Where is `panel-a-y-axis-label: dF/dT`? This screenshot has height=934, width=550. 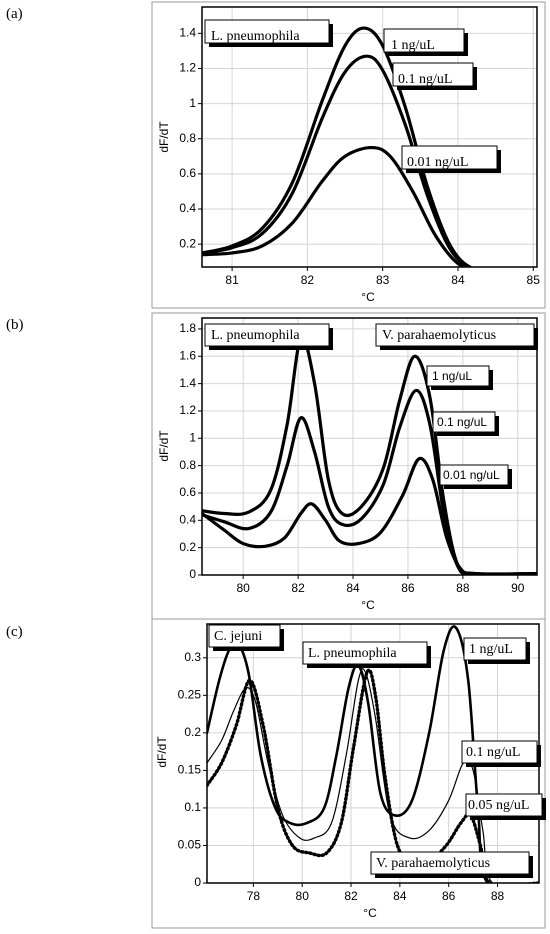
panel-a-y-axis-label: dF/dT is located at coordinates (164, 137).